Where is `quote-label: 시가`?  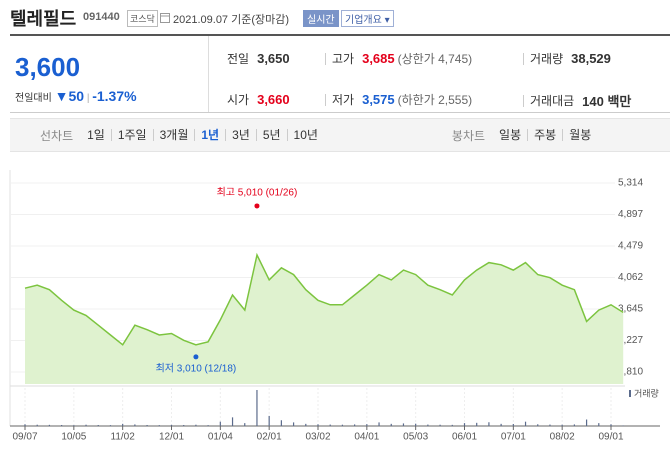 quote-label: 시가 is located at coordinates (238, 100).